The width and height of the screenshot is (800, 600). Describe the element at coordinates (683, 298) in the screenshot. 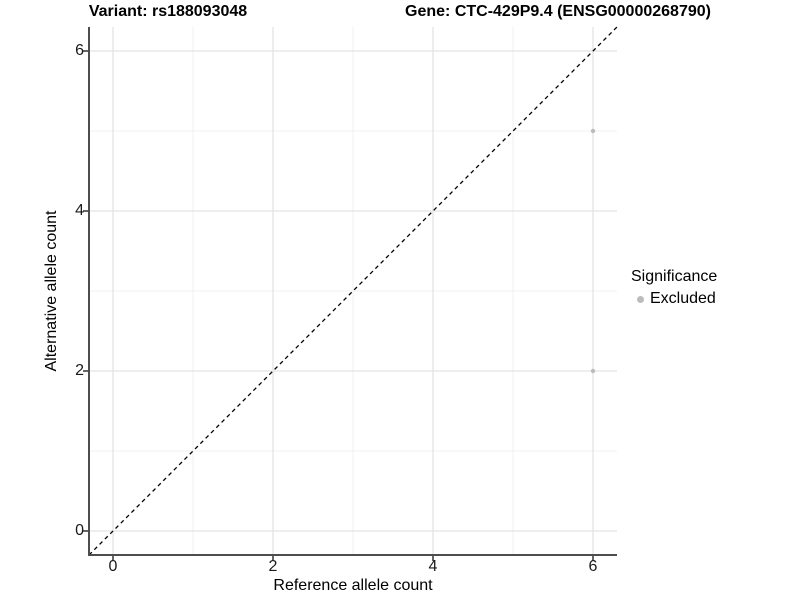

I see `legend-item-label: Excluded` at that location.